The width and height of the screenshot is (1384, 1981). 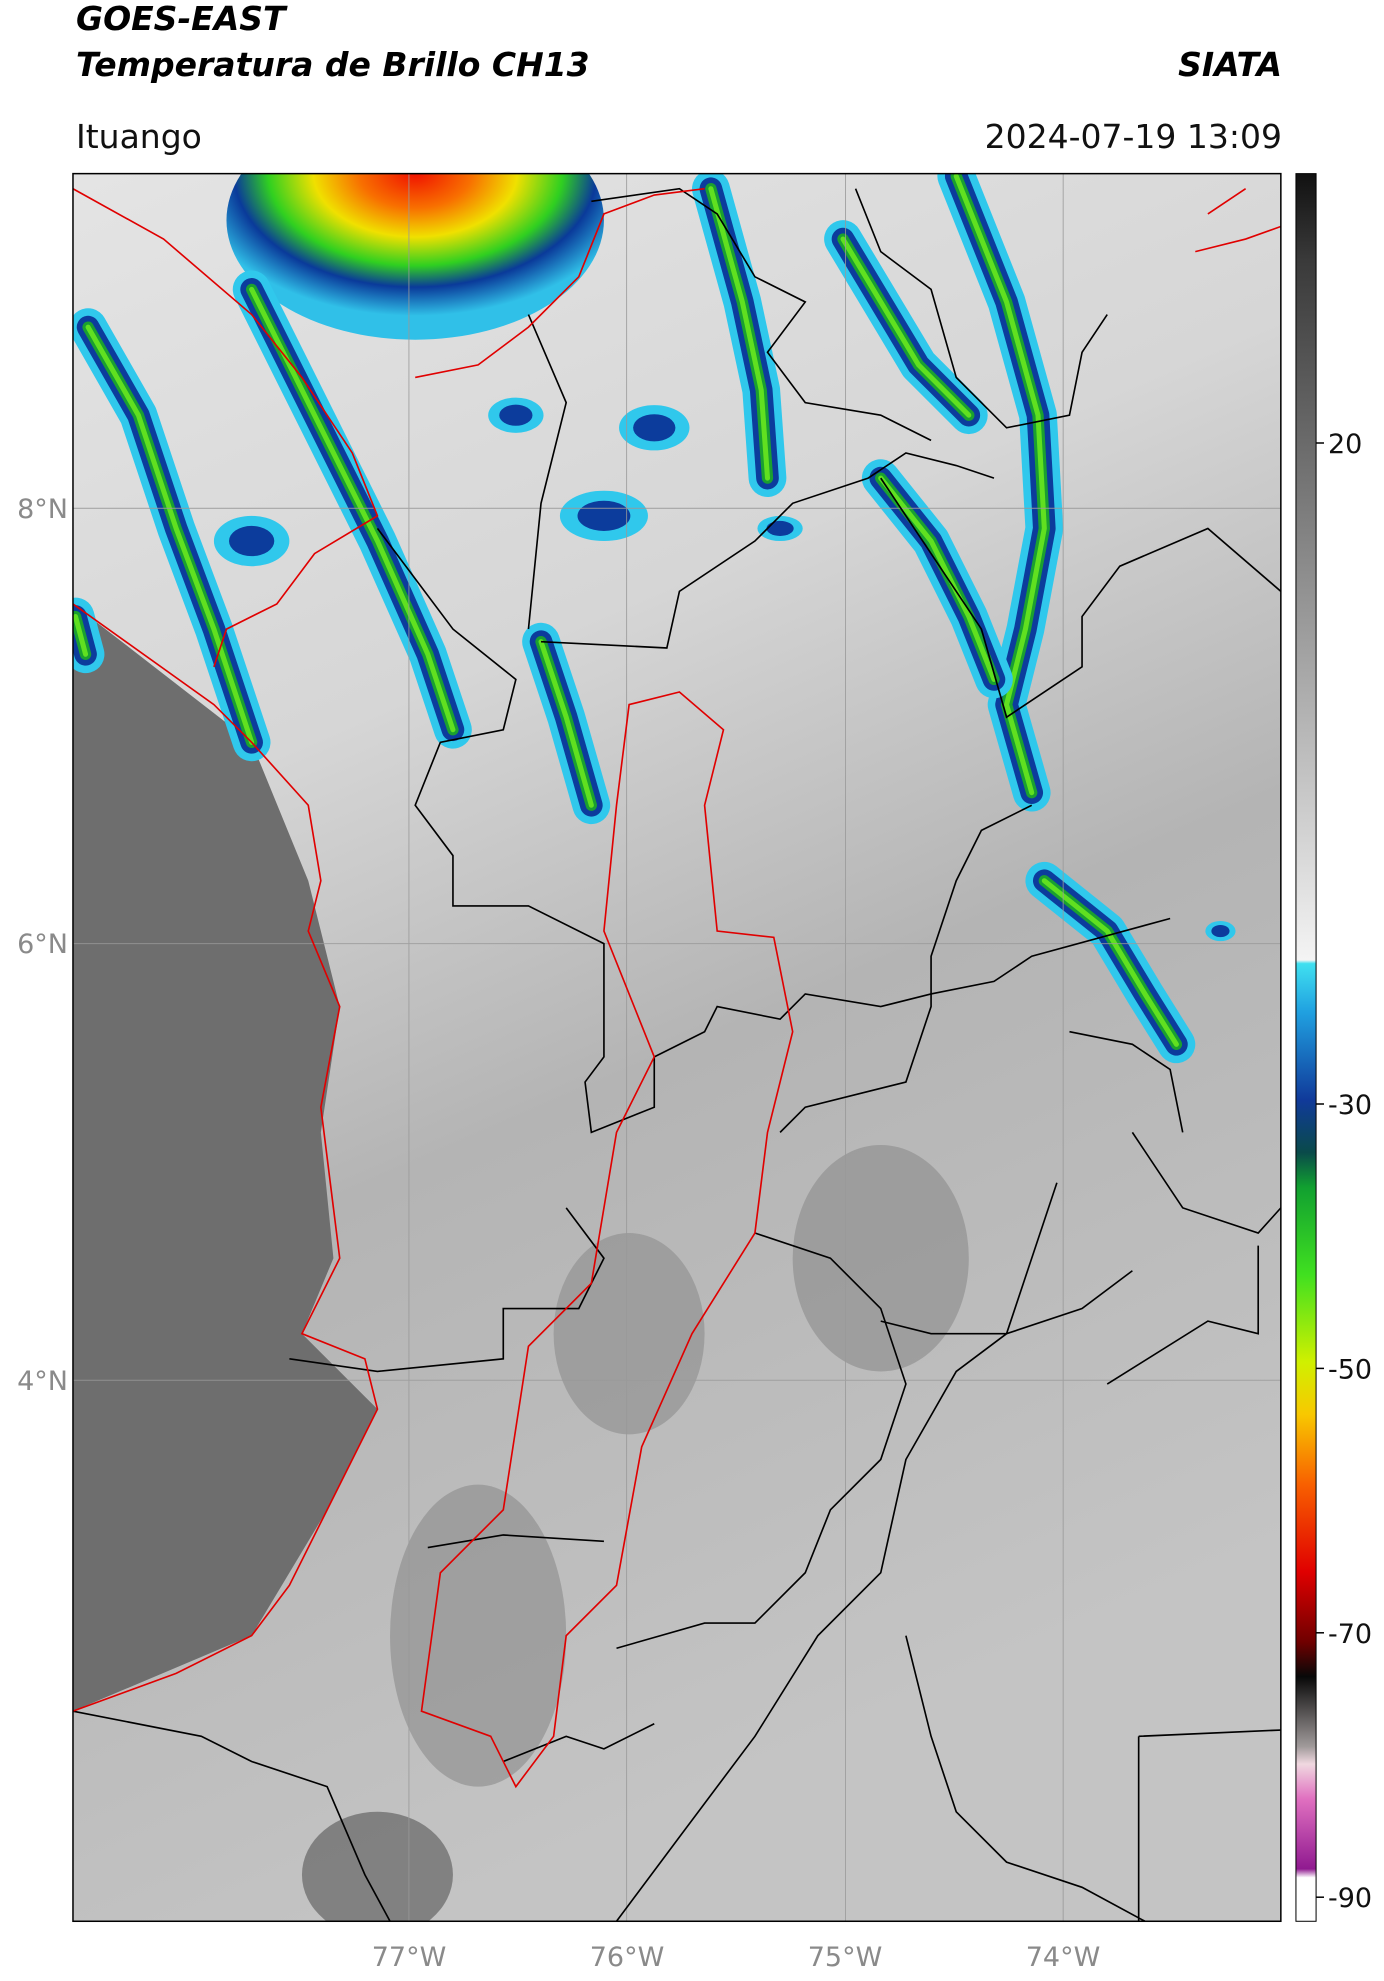 I want to click on colorbar-tick-label: -30, so click(x=1350, y=1105).